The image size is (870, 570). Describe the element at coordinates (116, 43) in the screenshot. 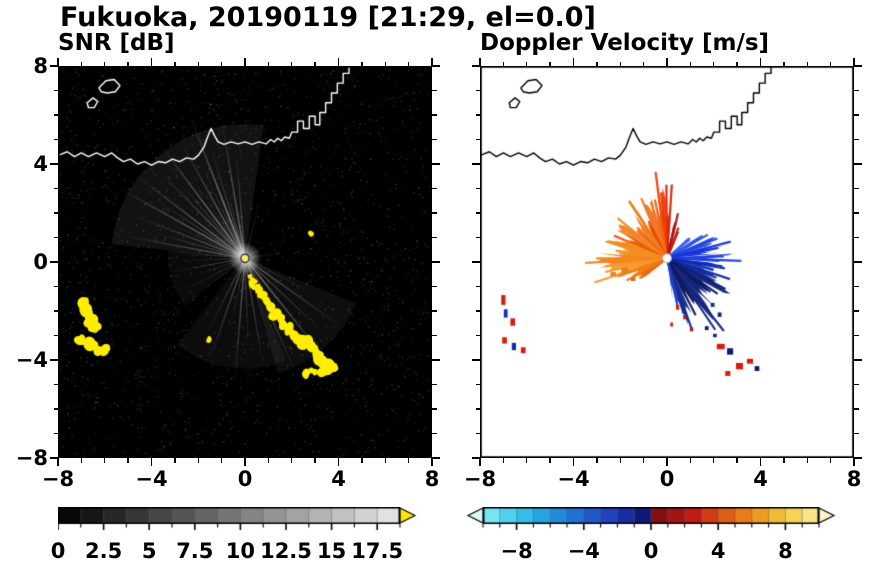

I see `snr-panel-title: SNR [dB]` at that location.